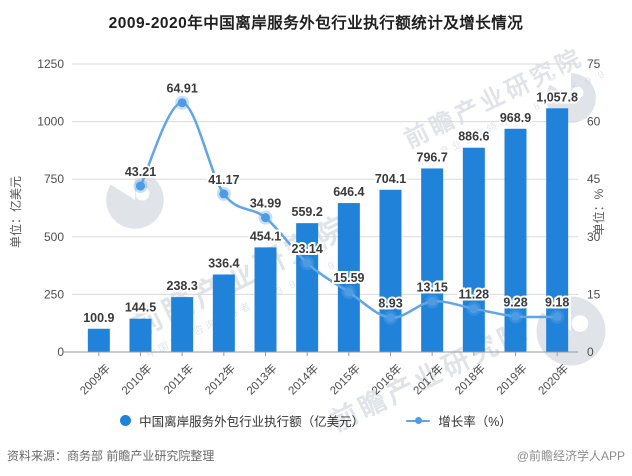  What do you see at coordinates (570, 456) in the screenshot?
I see `credit-text: @前瞻经济学人APP` at bounding box center [570, 456].